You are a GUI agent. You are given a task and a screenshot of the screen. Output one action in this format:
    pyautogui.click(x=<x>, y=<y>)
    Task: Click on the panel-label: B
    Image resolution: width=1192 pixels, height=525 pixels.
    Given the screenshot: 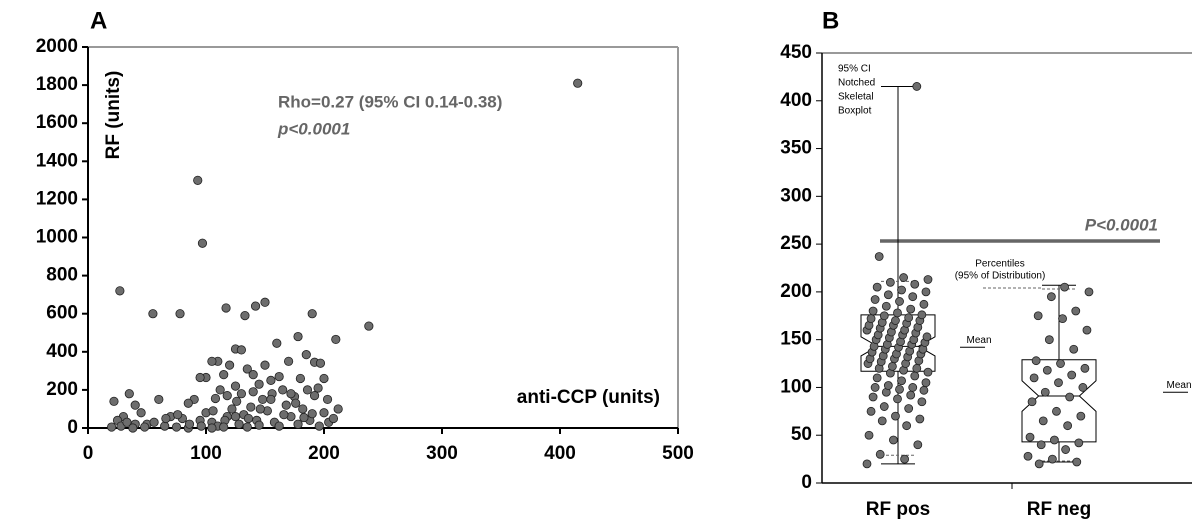 What is the action you would take?
    pyautogui.click(x=830, y=20)
    